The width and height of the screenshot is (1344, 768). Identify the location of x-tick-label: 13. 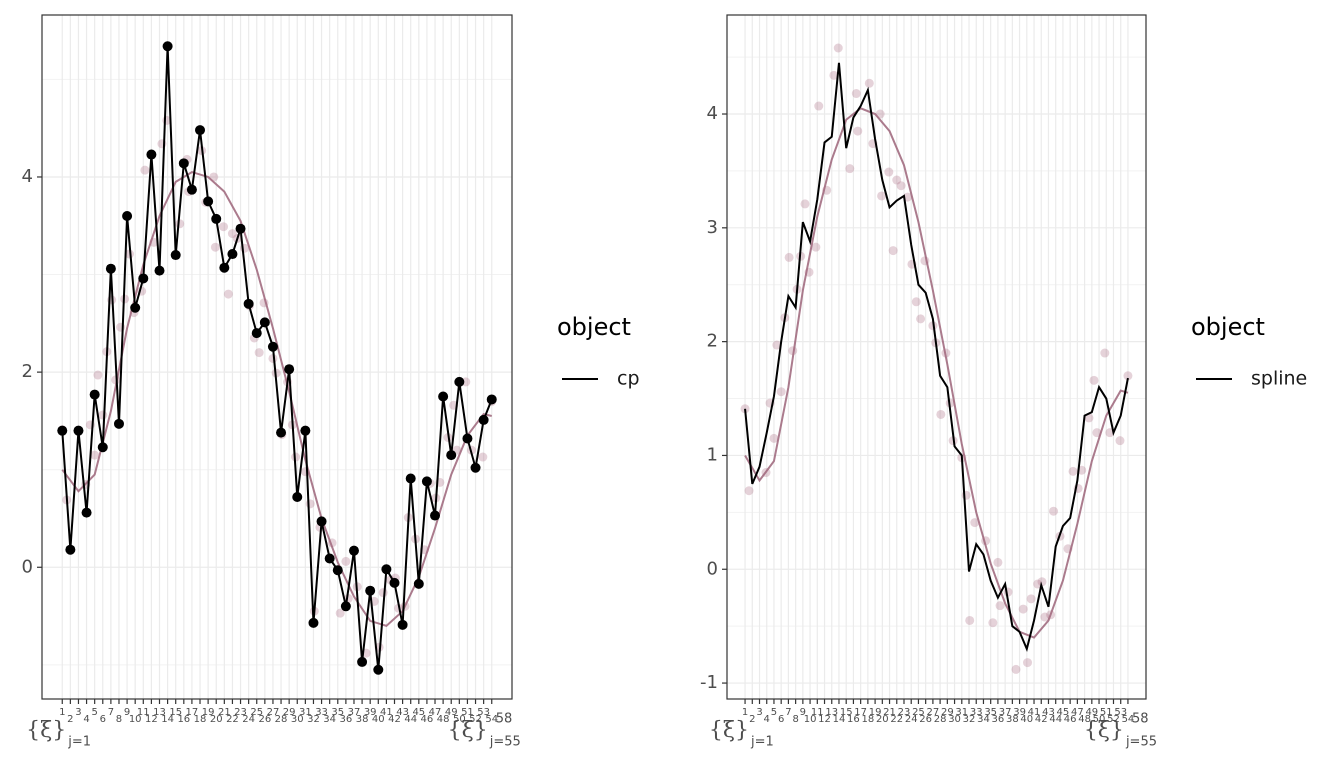
(831, 712).